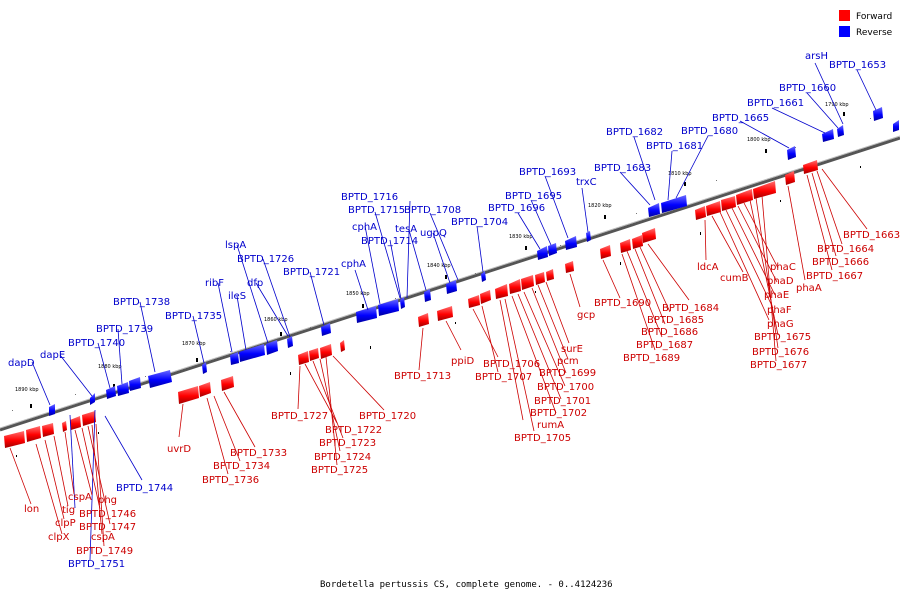  What do you see at coordinates (740, 118) in the screenshot?
I see `gene-label: BPTD_1665` at bounding box center [740, 118].